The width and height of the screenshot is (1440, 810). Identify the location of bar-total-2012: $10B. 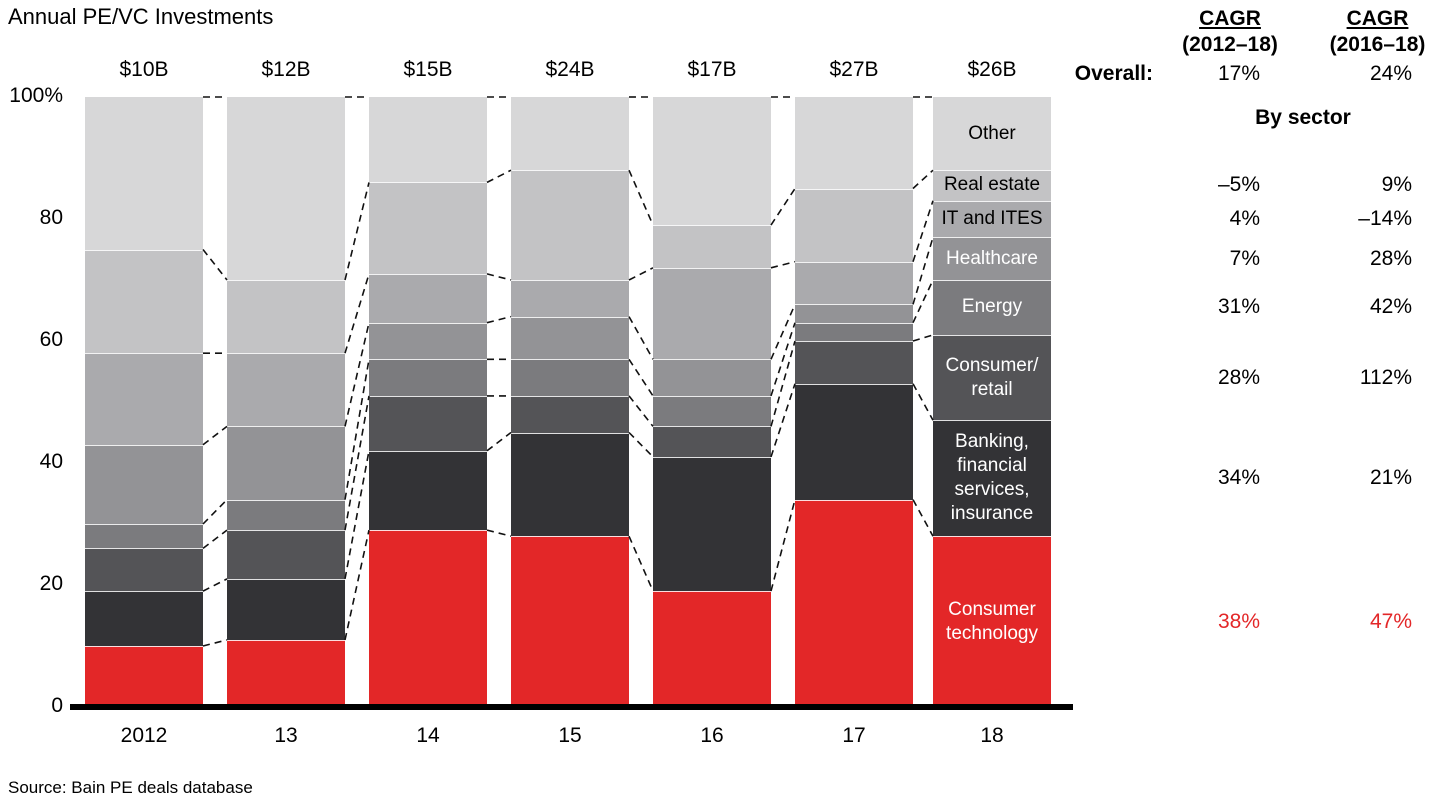
(144, 69).